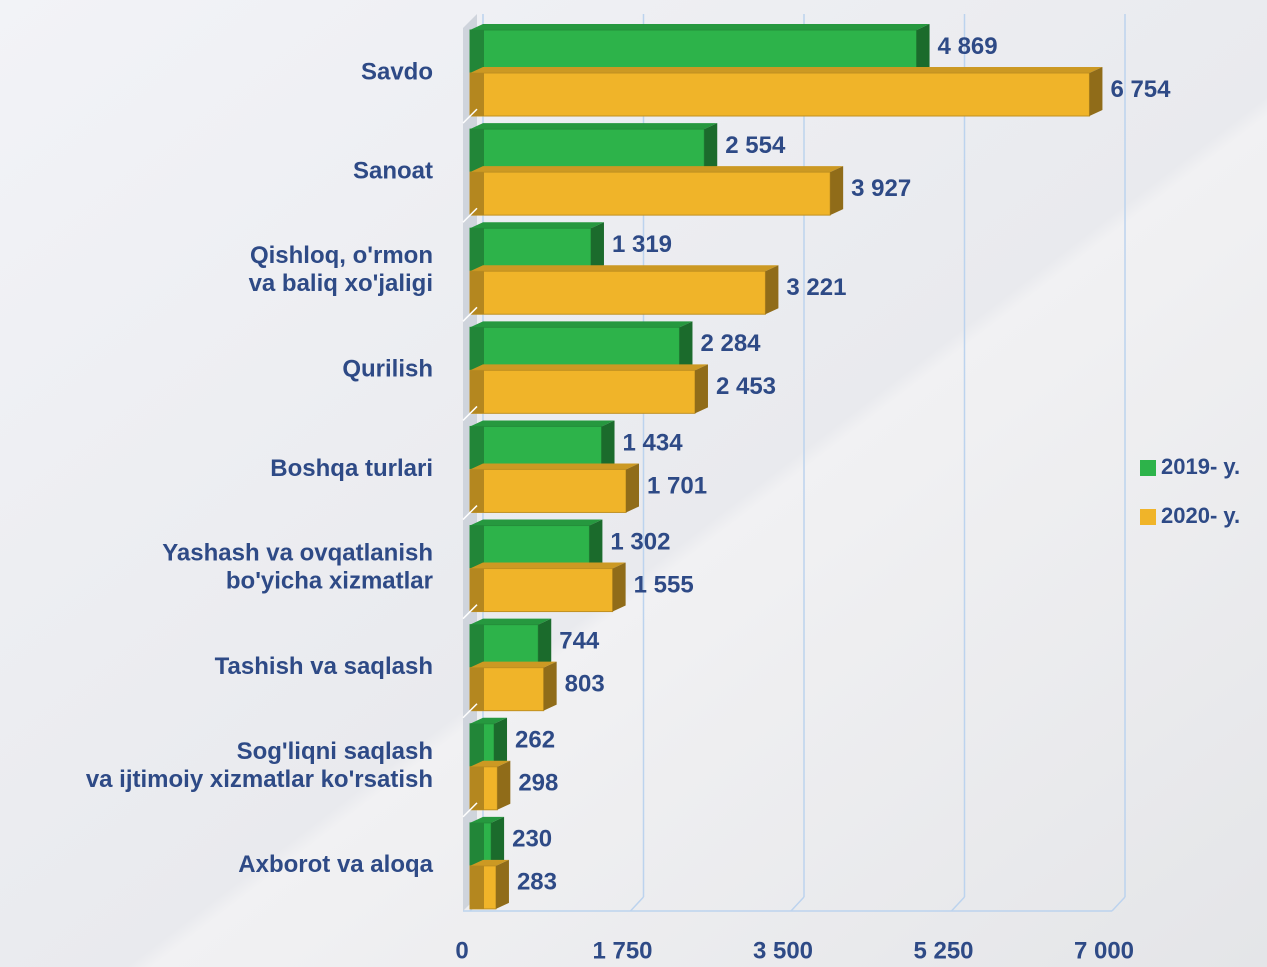 Image resolution: width=1267 pixels, height=967 pixels. I want to click on value-label: 1 555, so click(664, 584).